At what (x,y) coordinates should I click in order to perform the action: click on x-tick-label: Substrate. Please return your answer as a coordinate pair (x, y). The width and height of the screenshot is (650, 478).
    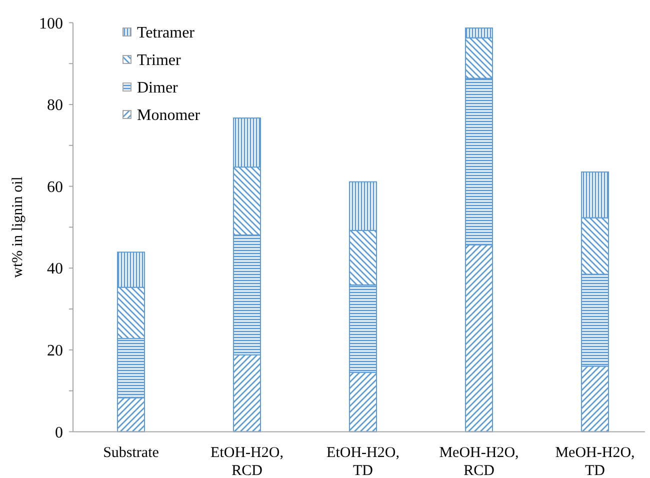
    Looking at the image, I should click on (131, 453).